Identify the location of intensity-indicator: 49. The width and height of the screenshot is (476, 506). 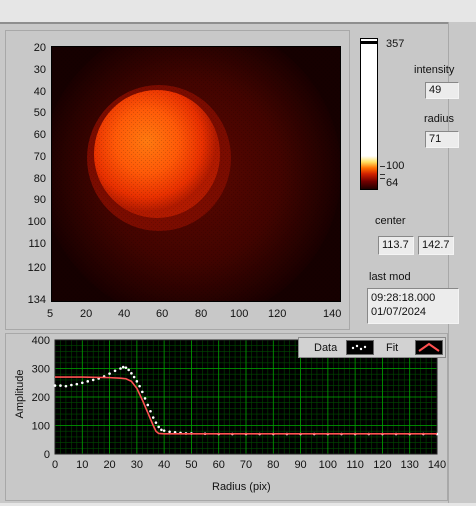
(442, 90).